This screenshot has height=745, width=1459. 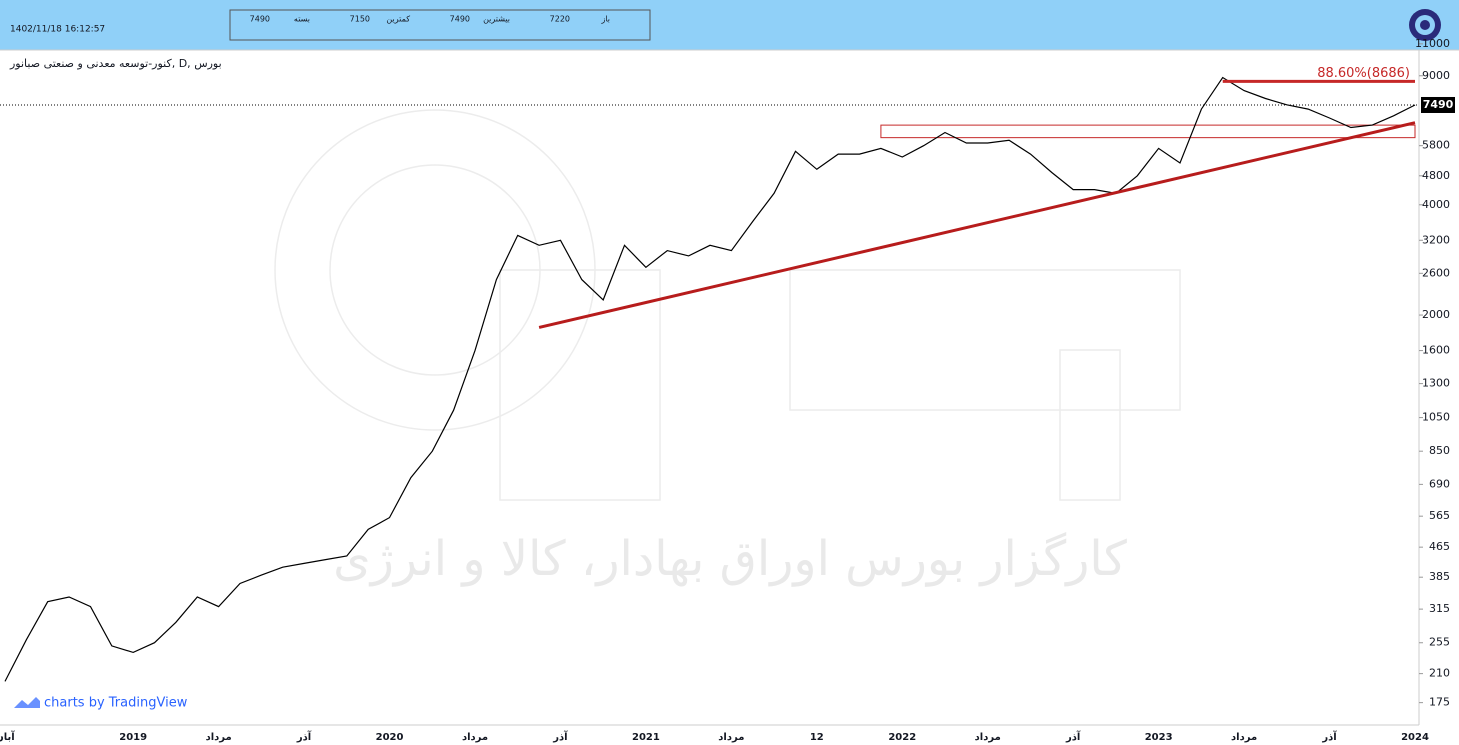 I want to click on last-price-tag, so click(x=1438, y=104).